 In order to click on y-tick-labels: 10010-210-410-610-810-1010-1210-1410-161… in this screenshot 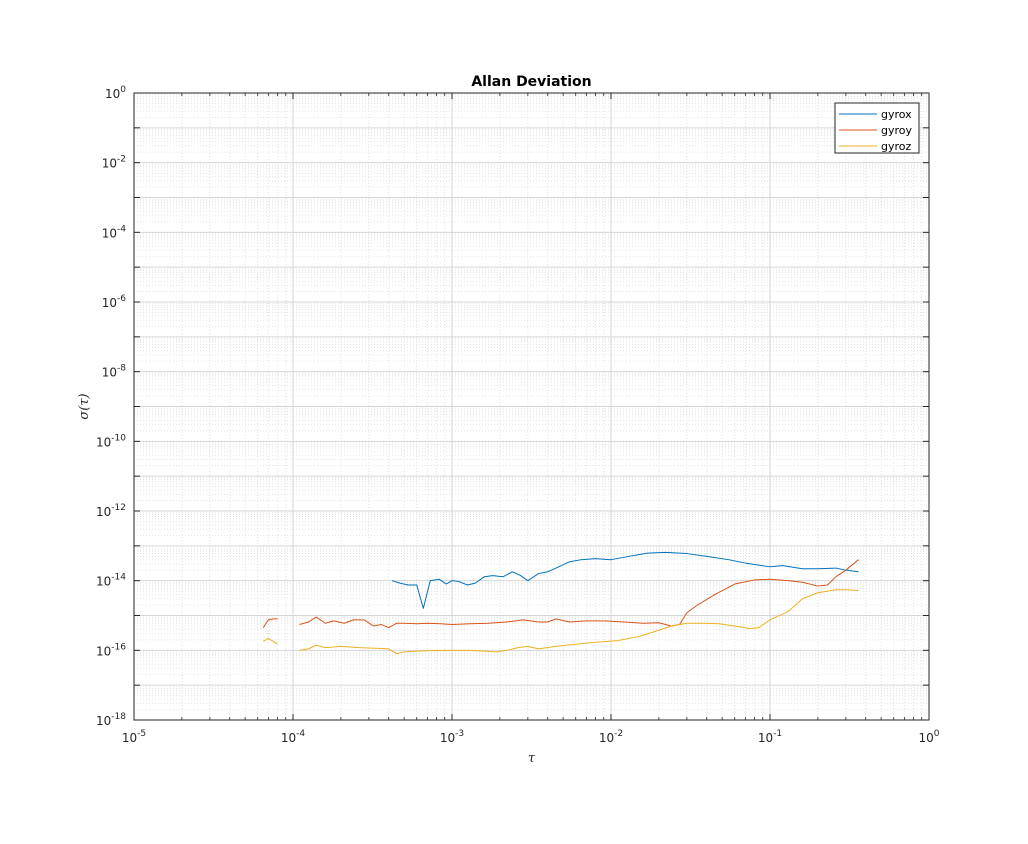, I will do `click(111, 406)`.